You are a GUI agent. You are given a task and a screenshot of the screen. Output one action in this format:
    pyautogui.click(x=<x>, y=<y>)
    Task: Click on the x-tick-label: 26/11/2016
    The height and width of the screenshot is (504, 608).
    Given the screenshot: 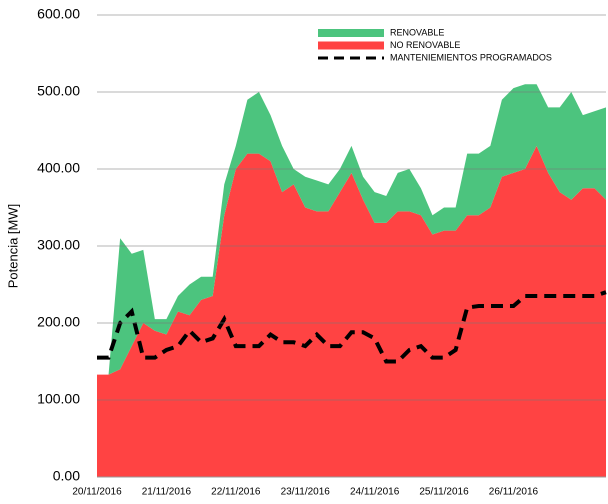 What is the action you would take?
    pyautogui.click(x=514, y=492)
    